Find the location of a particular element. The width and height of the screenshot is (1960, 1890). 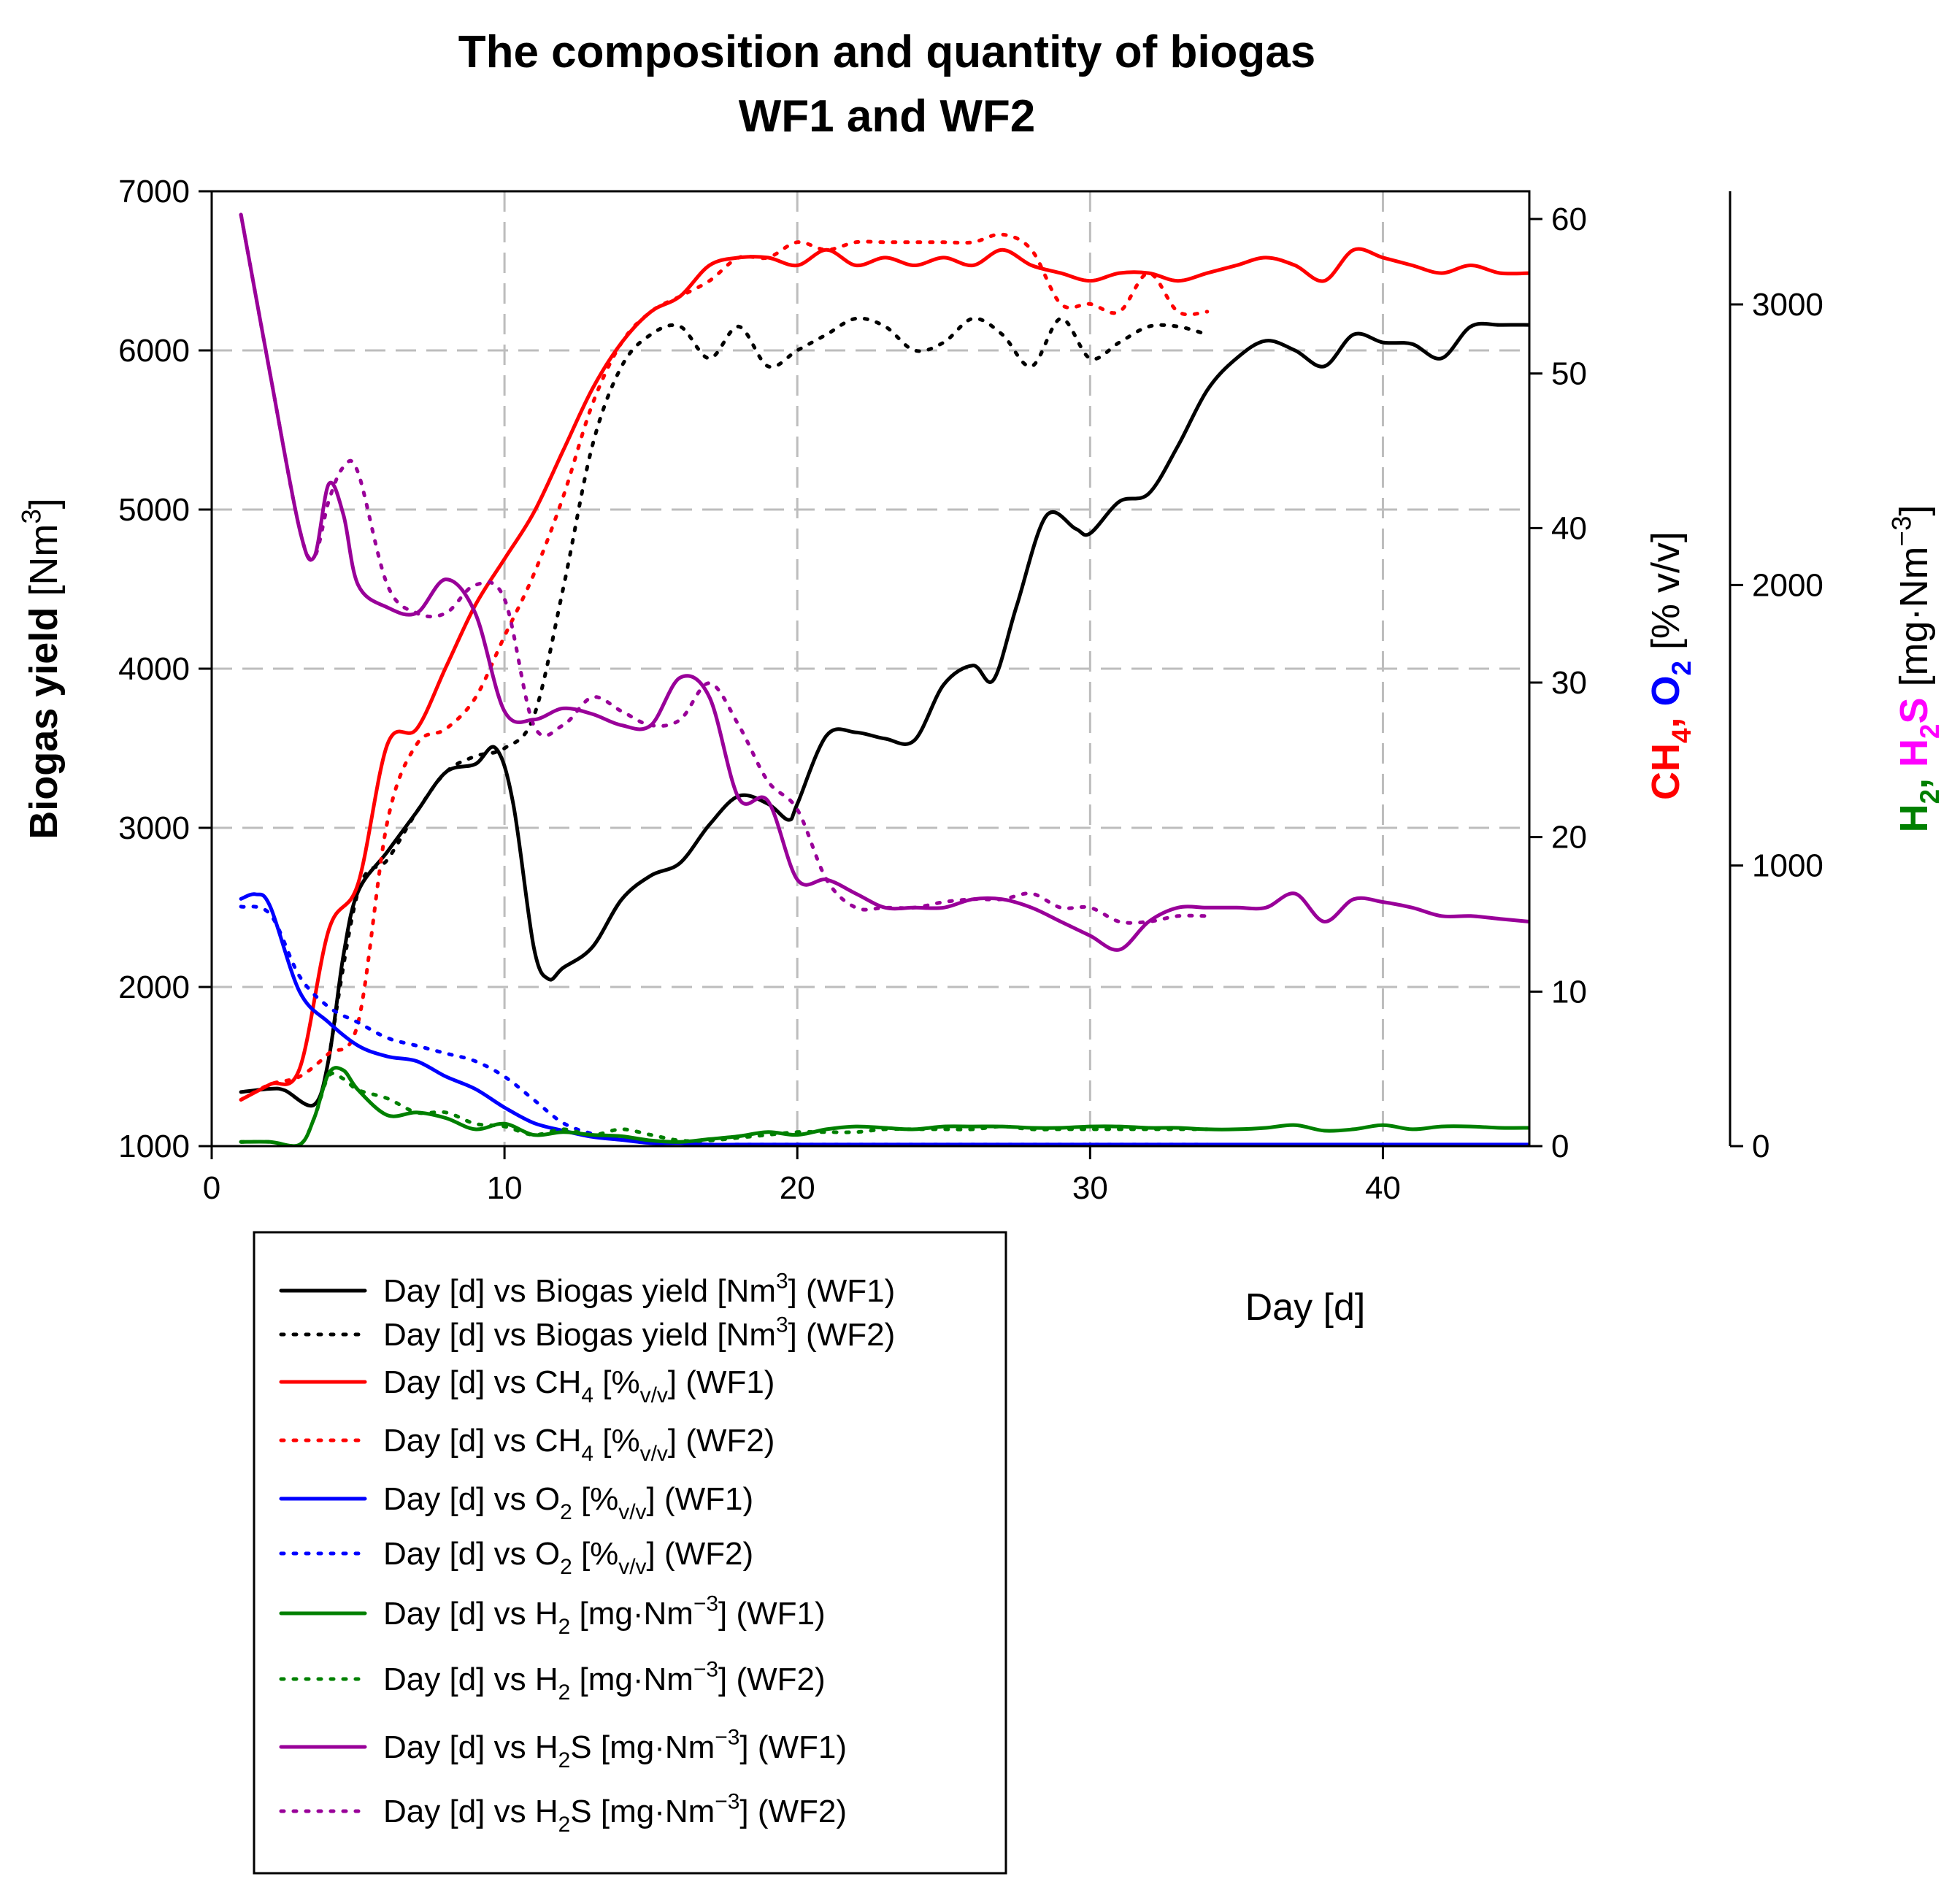

legend-box is located at coordinates (630, 1553).